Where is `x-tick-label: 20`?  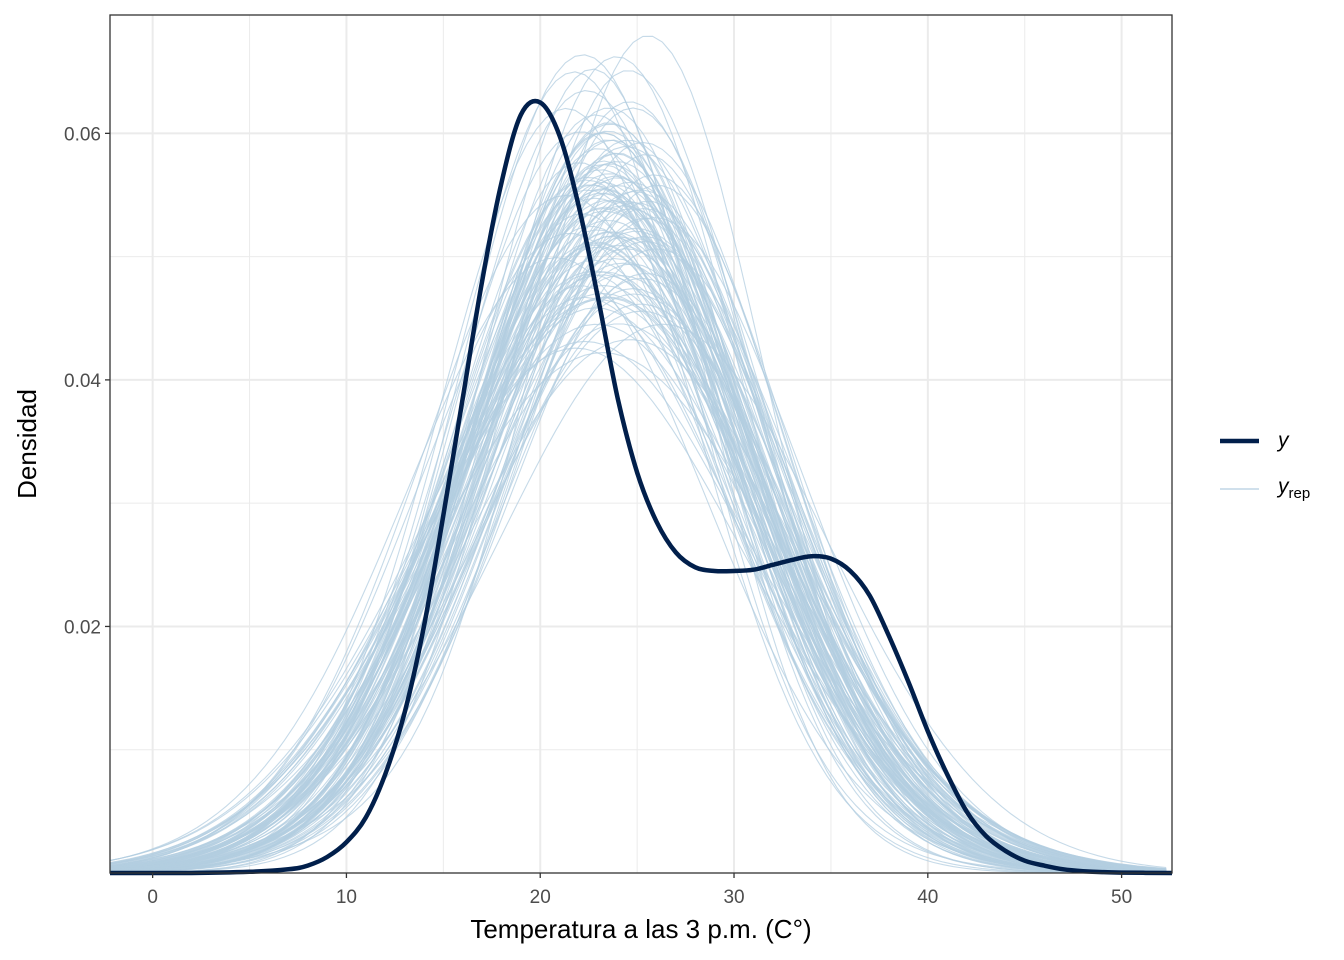
x-tick-label: 20 is located at coordinates (540, 897).